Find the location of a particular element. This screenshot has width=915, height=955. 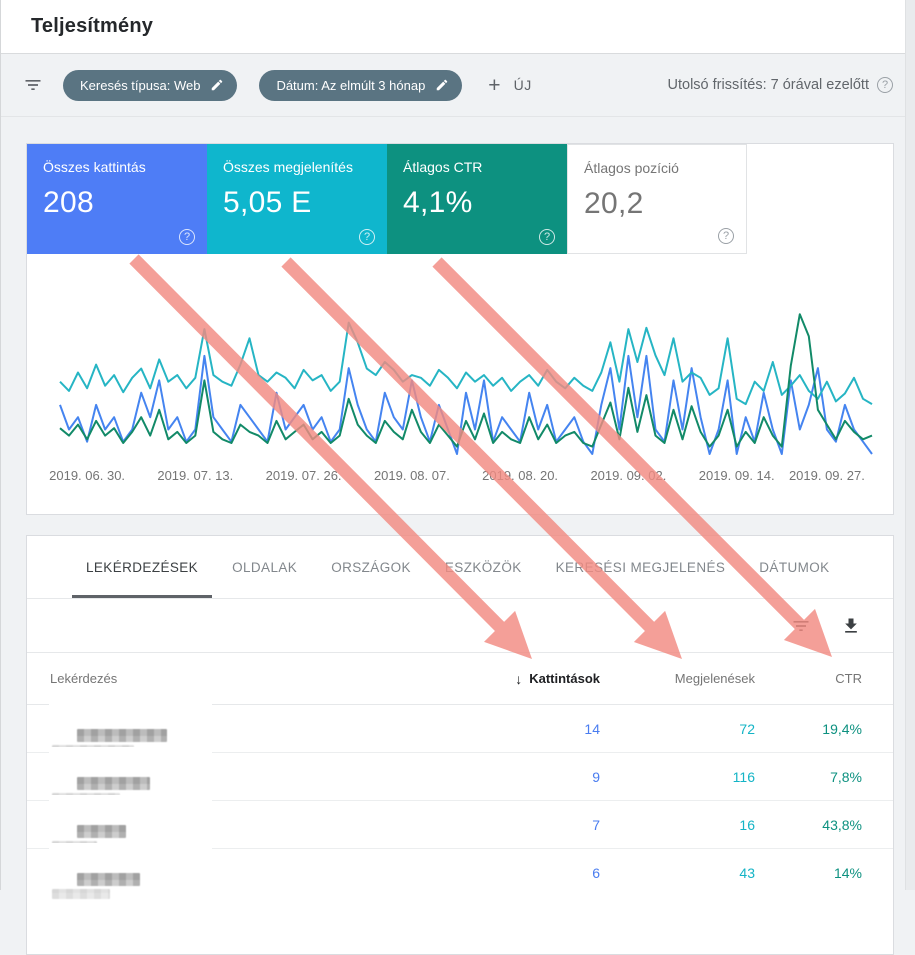

ctr-value: 14% is located at coordinates (847, 873).